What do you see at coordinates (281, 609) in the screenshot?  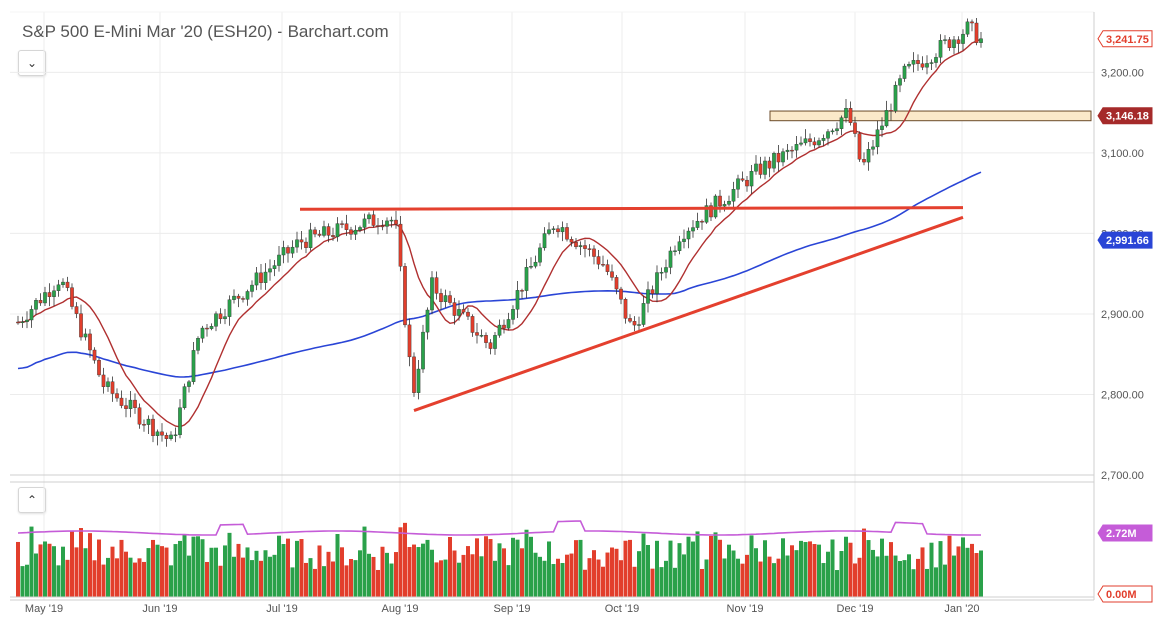 I see `x-tick-label: Jul '19` at bounding box center [281, 609].